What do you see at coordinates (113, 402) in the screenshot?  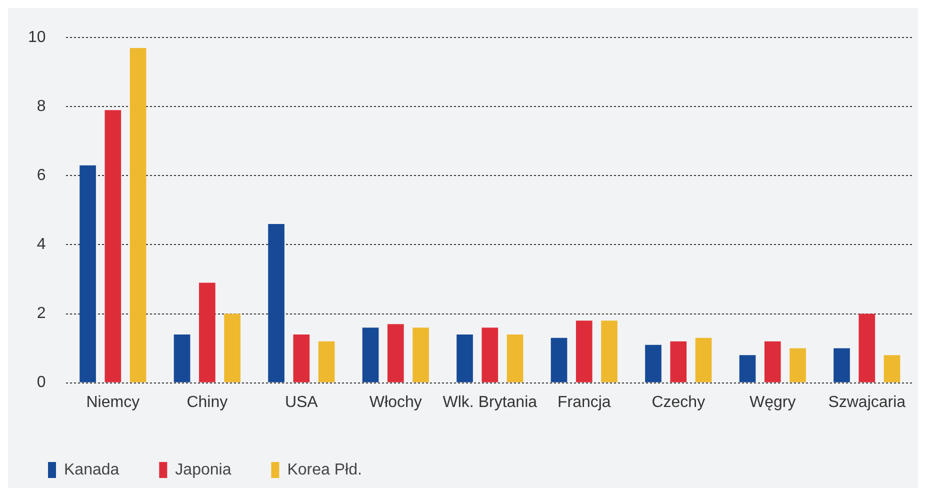 I see `x-tick-label: Niemcy` at bounding box center [113, 402].